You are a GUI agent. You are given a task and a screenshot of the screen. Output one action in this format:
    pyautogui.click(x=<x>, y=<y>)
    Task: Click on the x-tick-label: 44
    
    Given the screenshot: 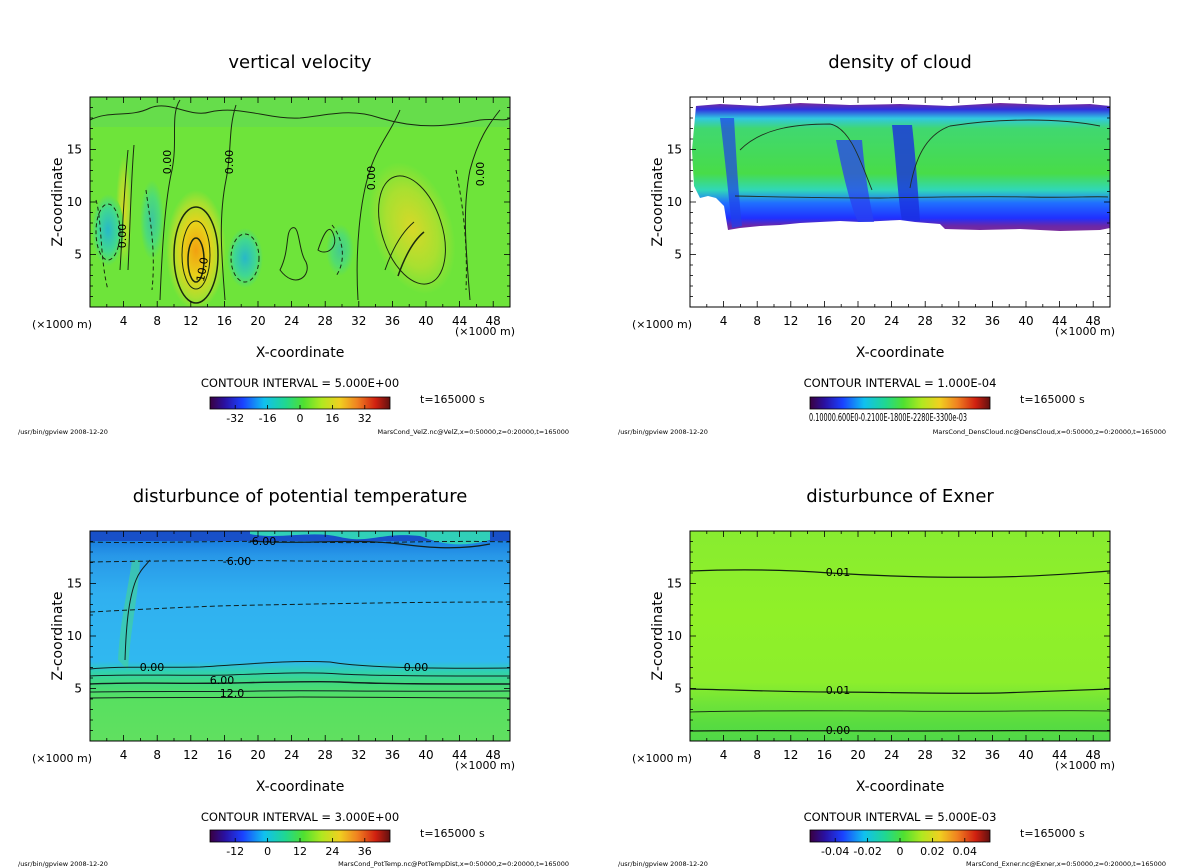 What is the action you would take?
    pyautogui.click(x=459, y=321)
    